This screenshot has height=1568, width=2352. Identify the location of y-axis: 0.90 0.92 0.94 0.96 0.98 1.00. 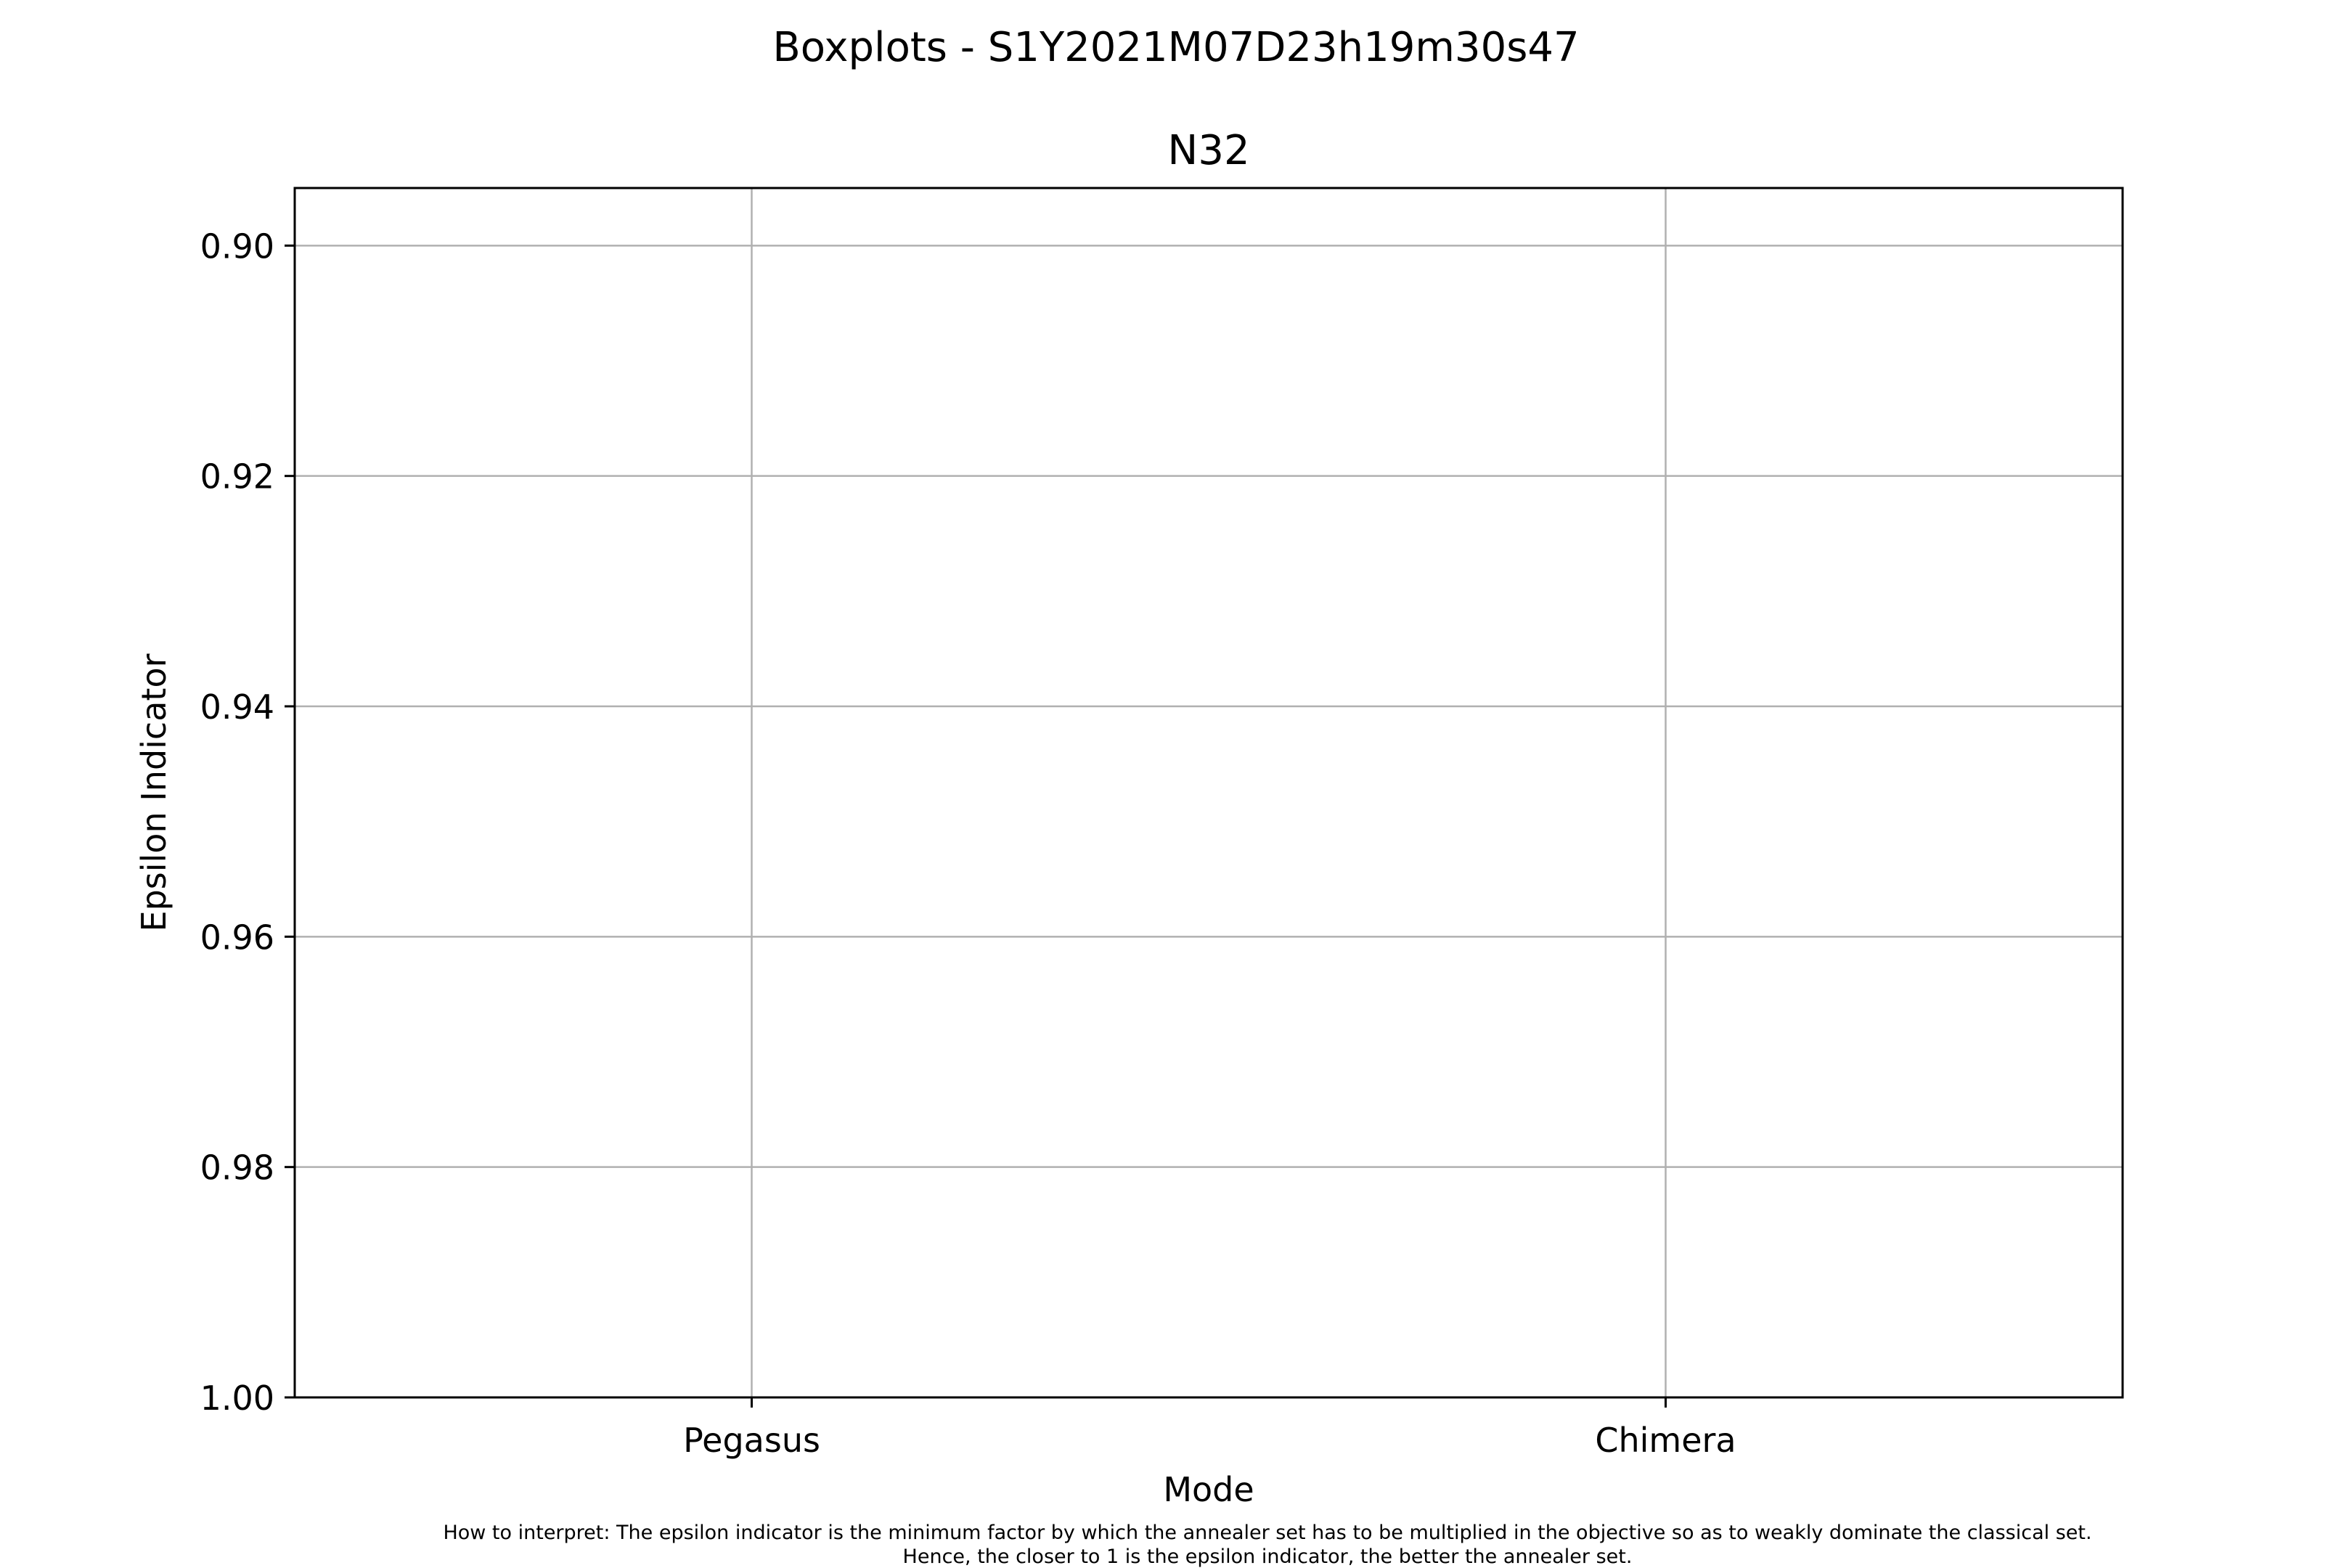
(248, 822).